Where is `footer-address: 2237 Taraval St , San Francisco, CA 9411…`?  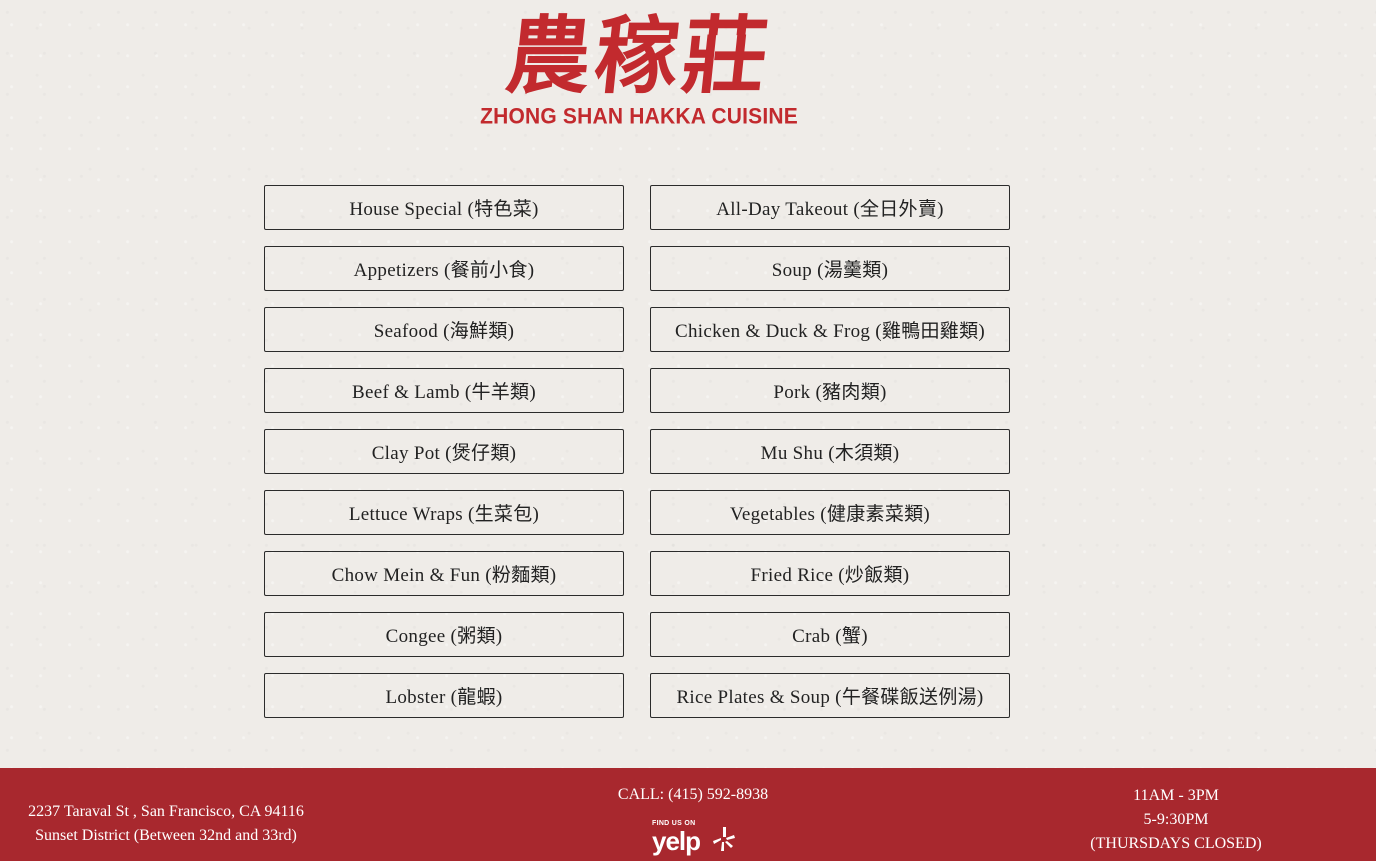 footer-address: 2237 Taraval St , San Francisco, CA 9411… is located at coordinates (166, 824).